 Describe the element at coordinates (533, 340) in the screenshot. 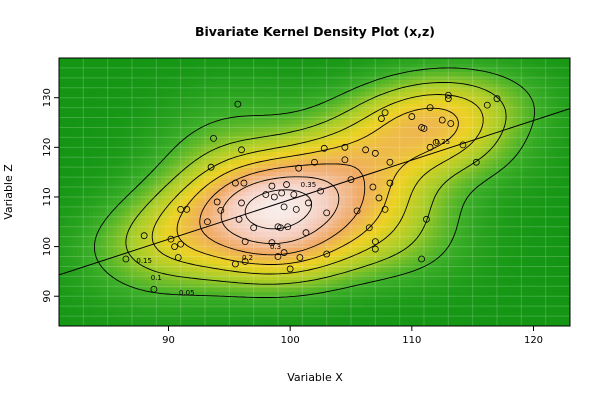

I see `x-tick-label: 120` at that location.